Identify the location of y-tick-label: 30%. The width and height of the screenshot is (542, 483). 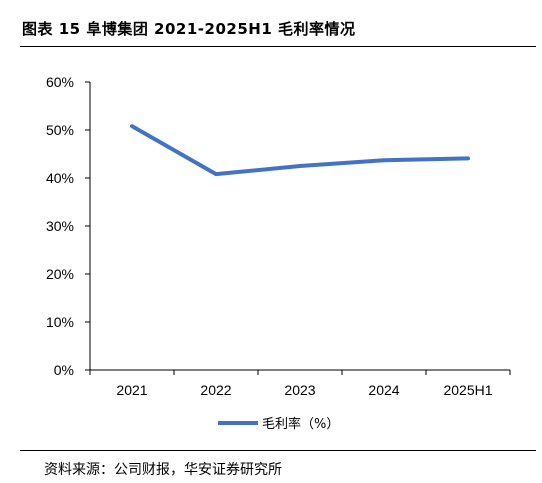
(60, 226).